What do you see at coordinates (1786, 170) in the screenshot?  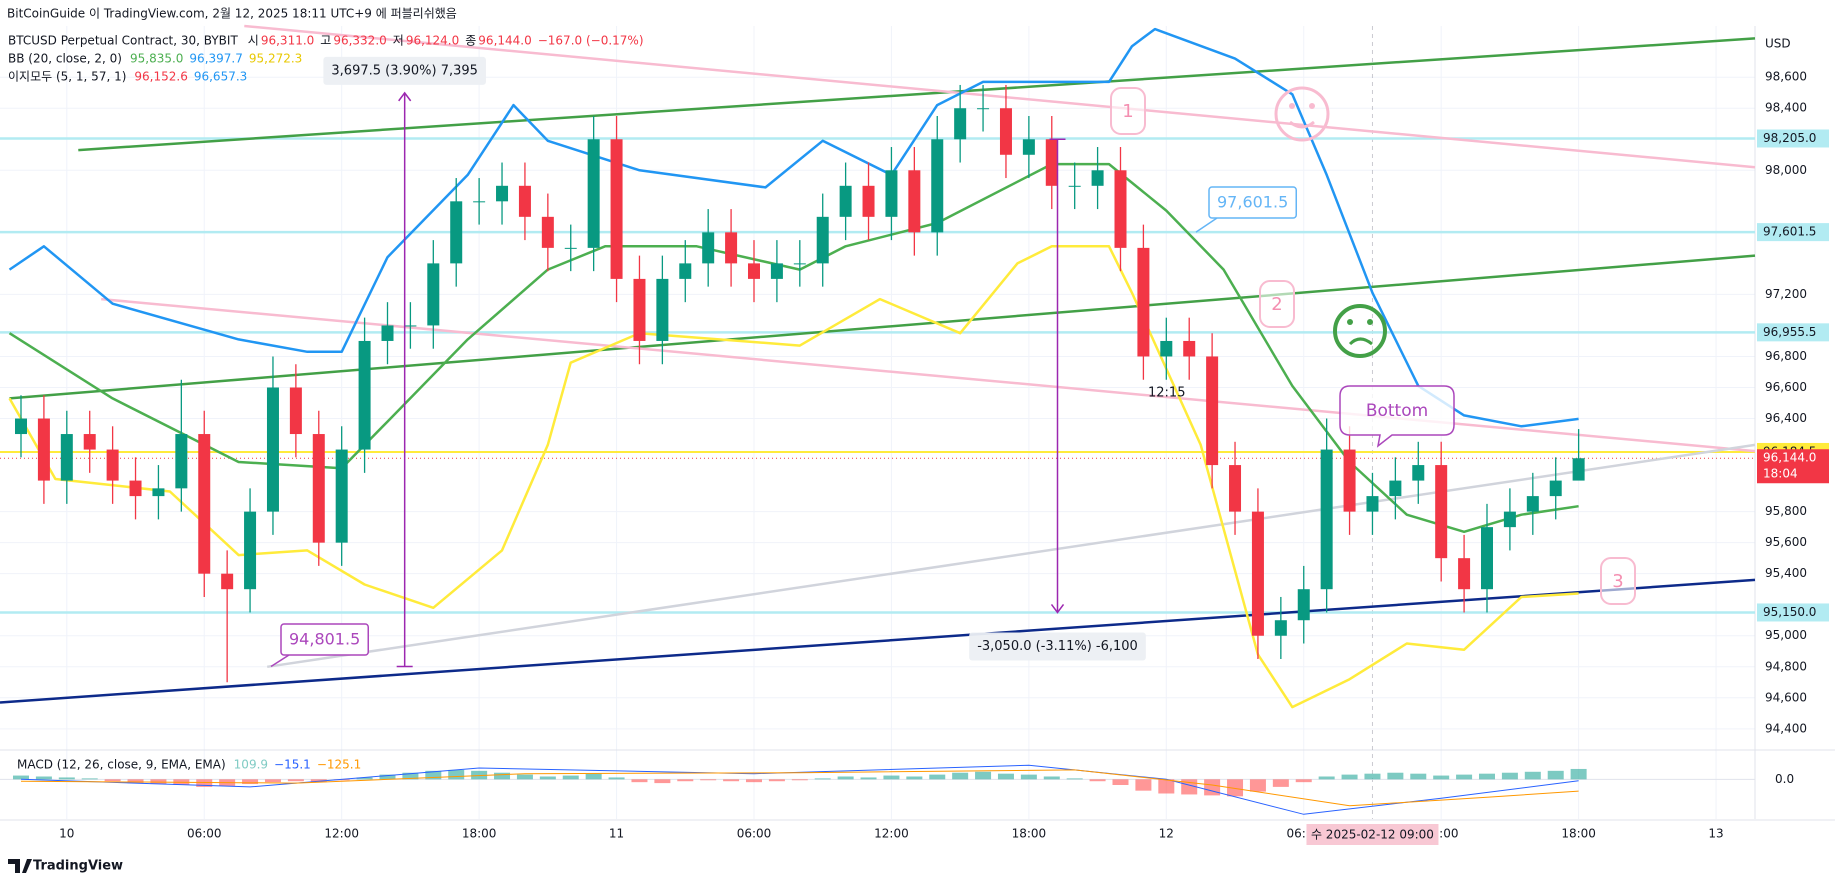 I see `y-tick-label: 98,000` at bounding box center [1786, 170].